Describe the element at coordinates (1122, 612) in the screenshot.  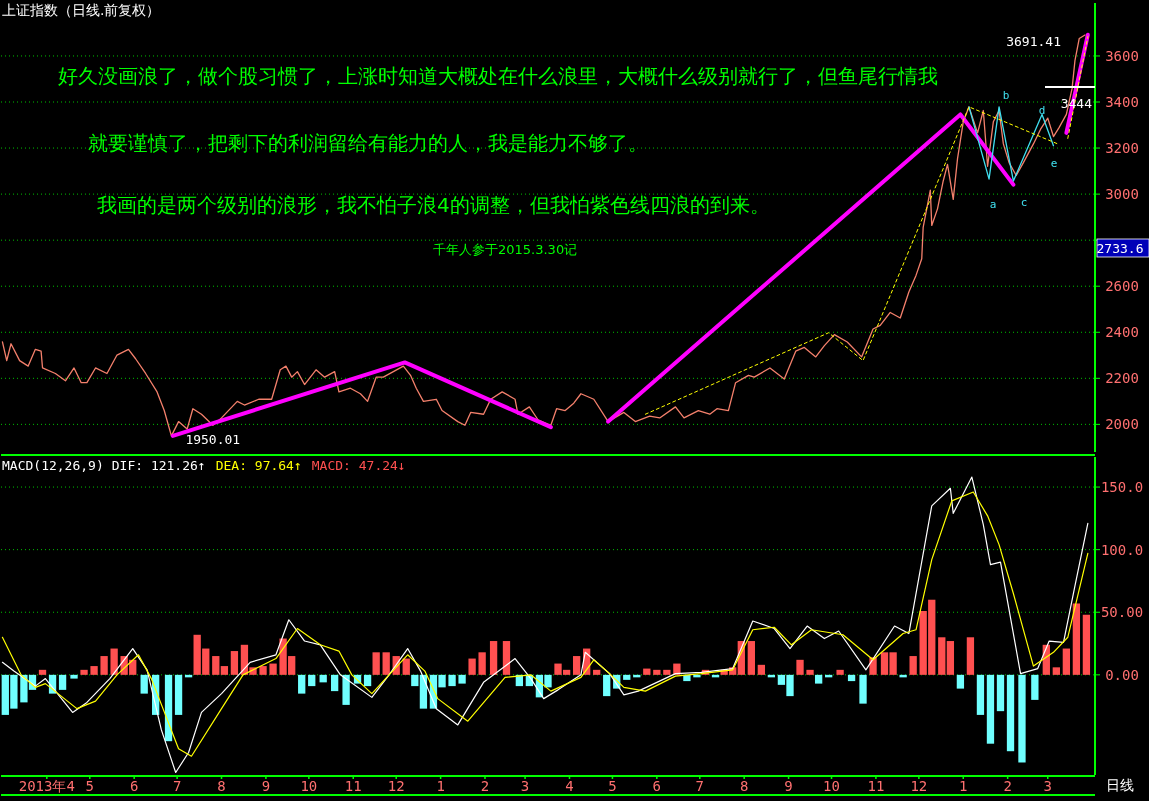
I see `y-tick-label: 50.00` at that location.